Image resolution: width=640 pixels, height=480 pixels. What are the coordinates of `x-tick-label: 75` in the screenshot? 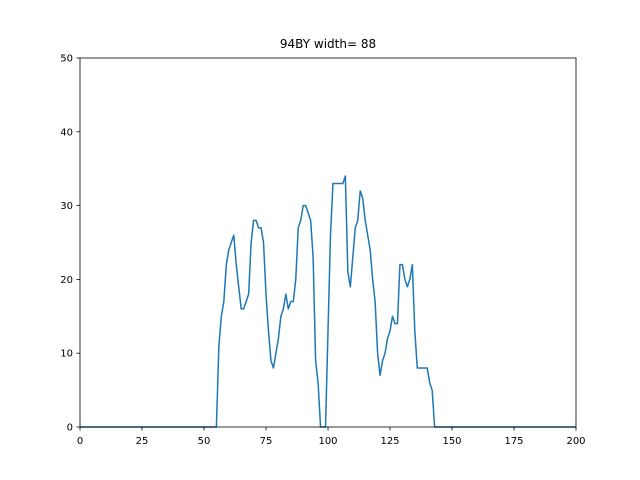 It's located at (266, 441).